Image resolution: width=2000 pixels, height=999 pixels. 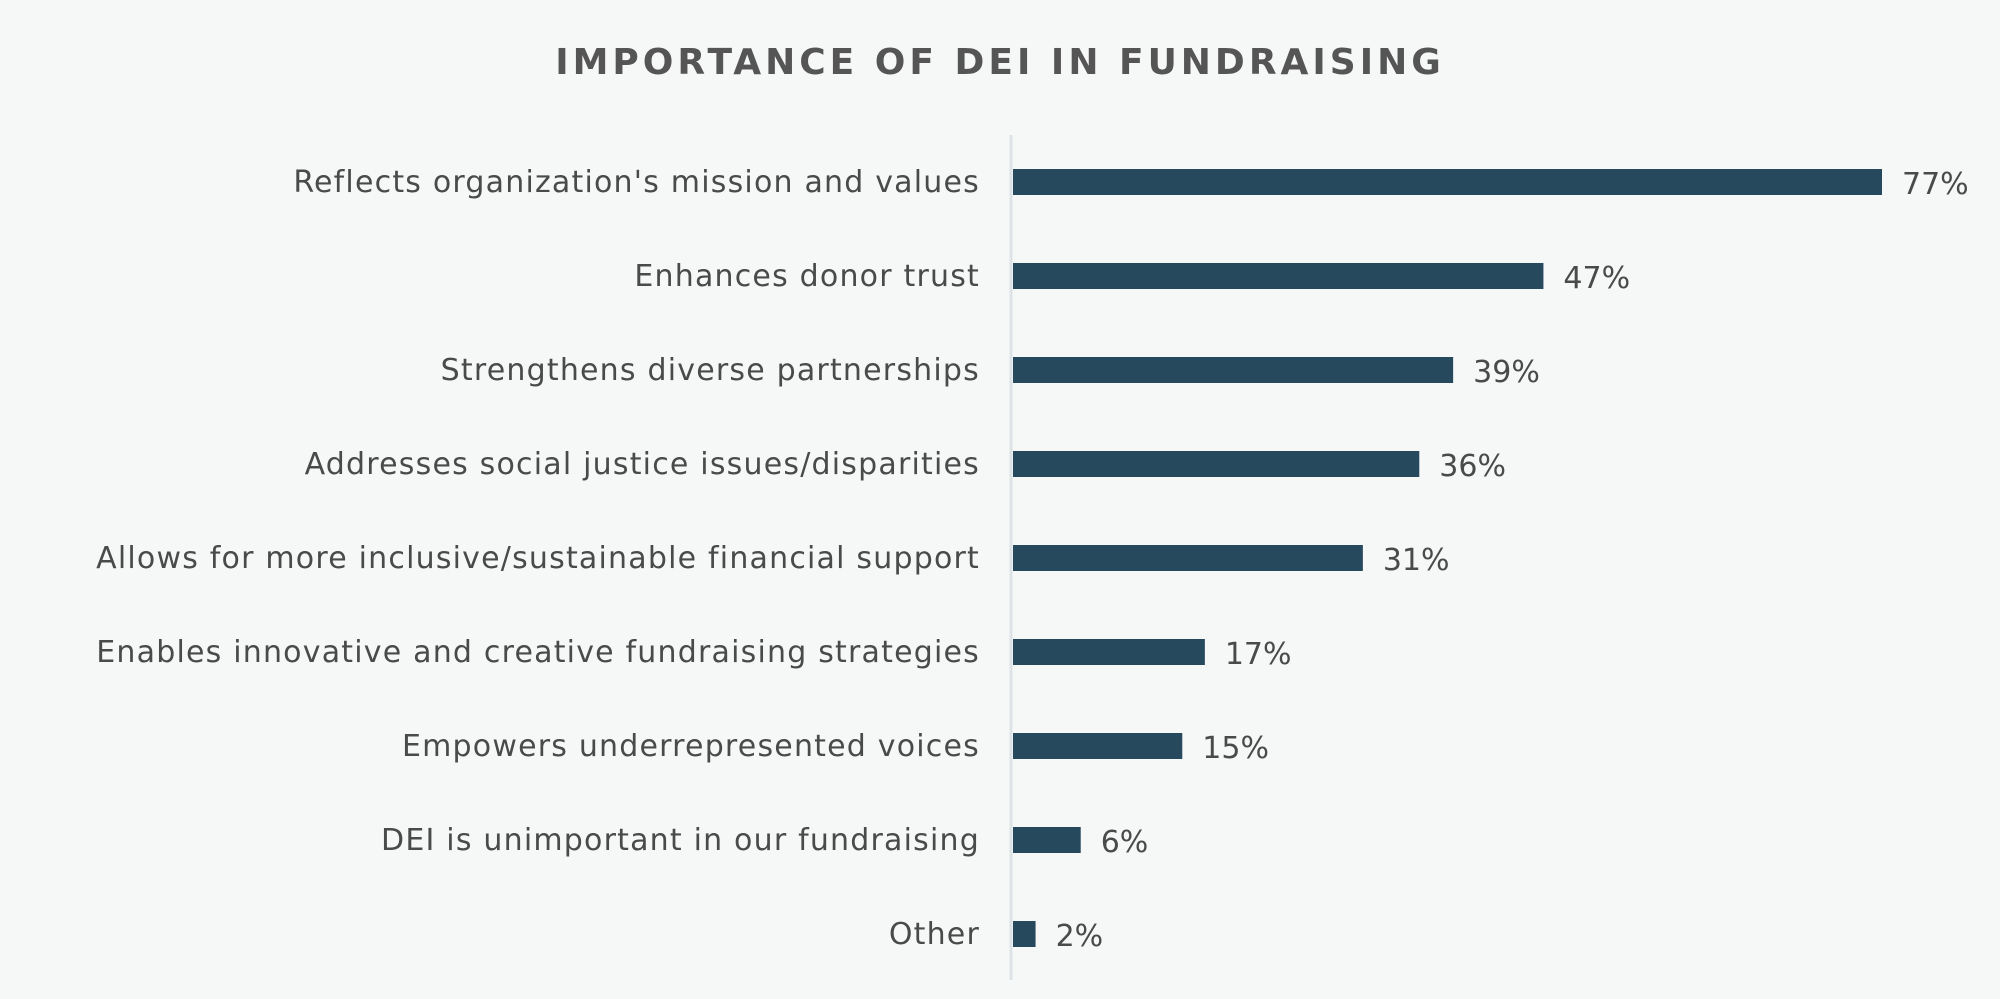 What do you see at coordinates (680, 840) in the screenshot?
I see `category-label: DEI is unimportant in our fundraising` at bounding box center [680, 840].